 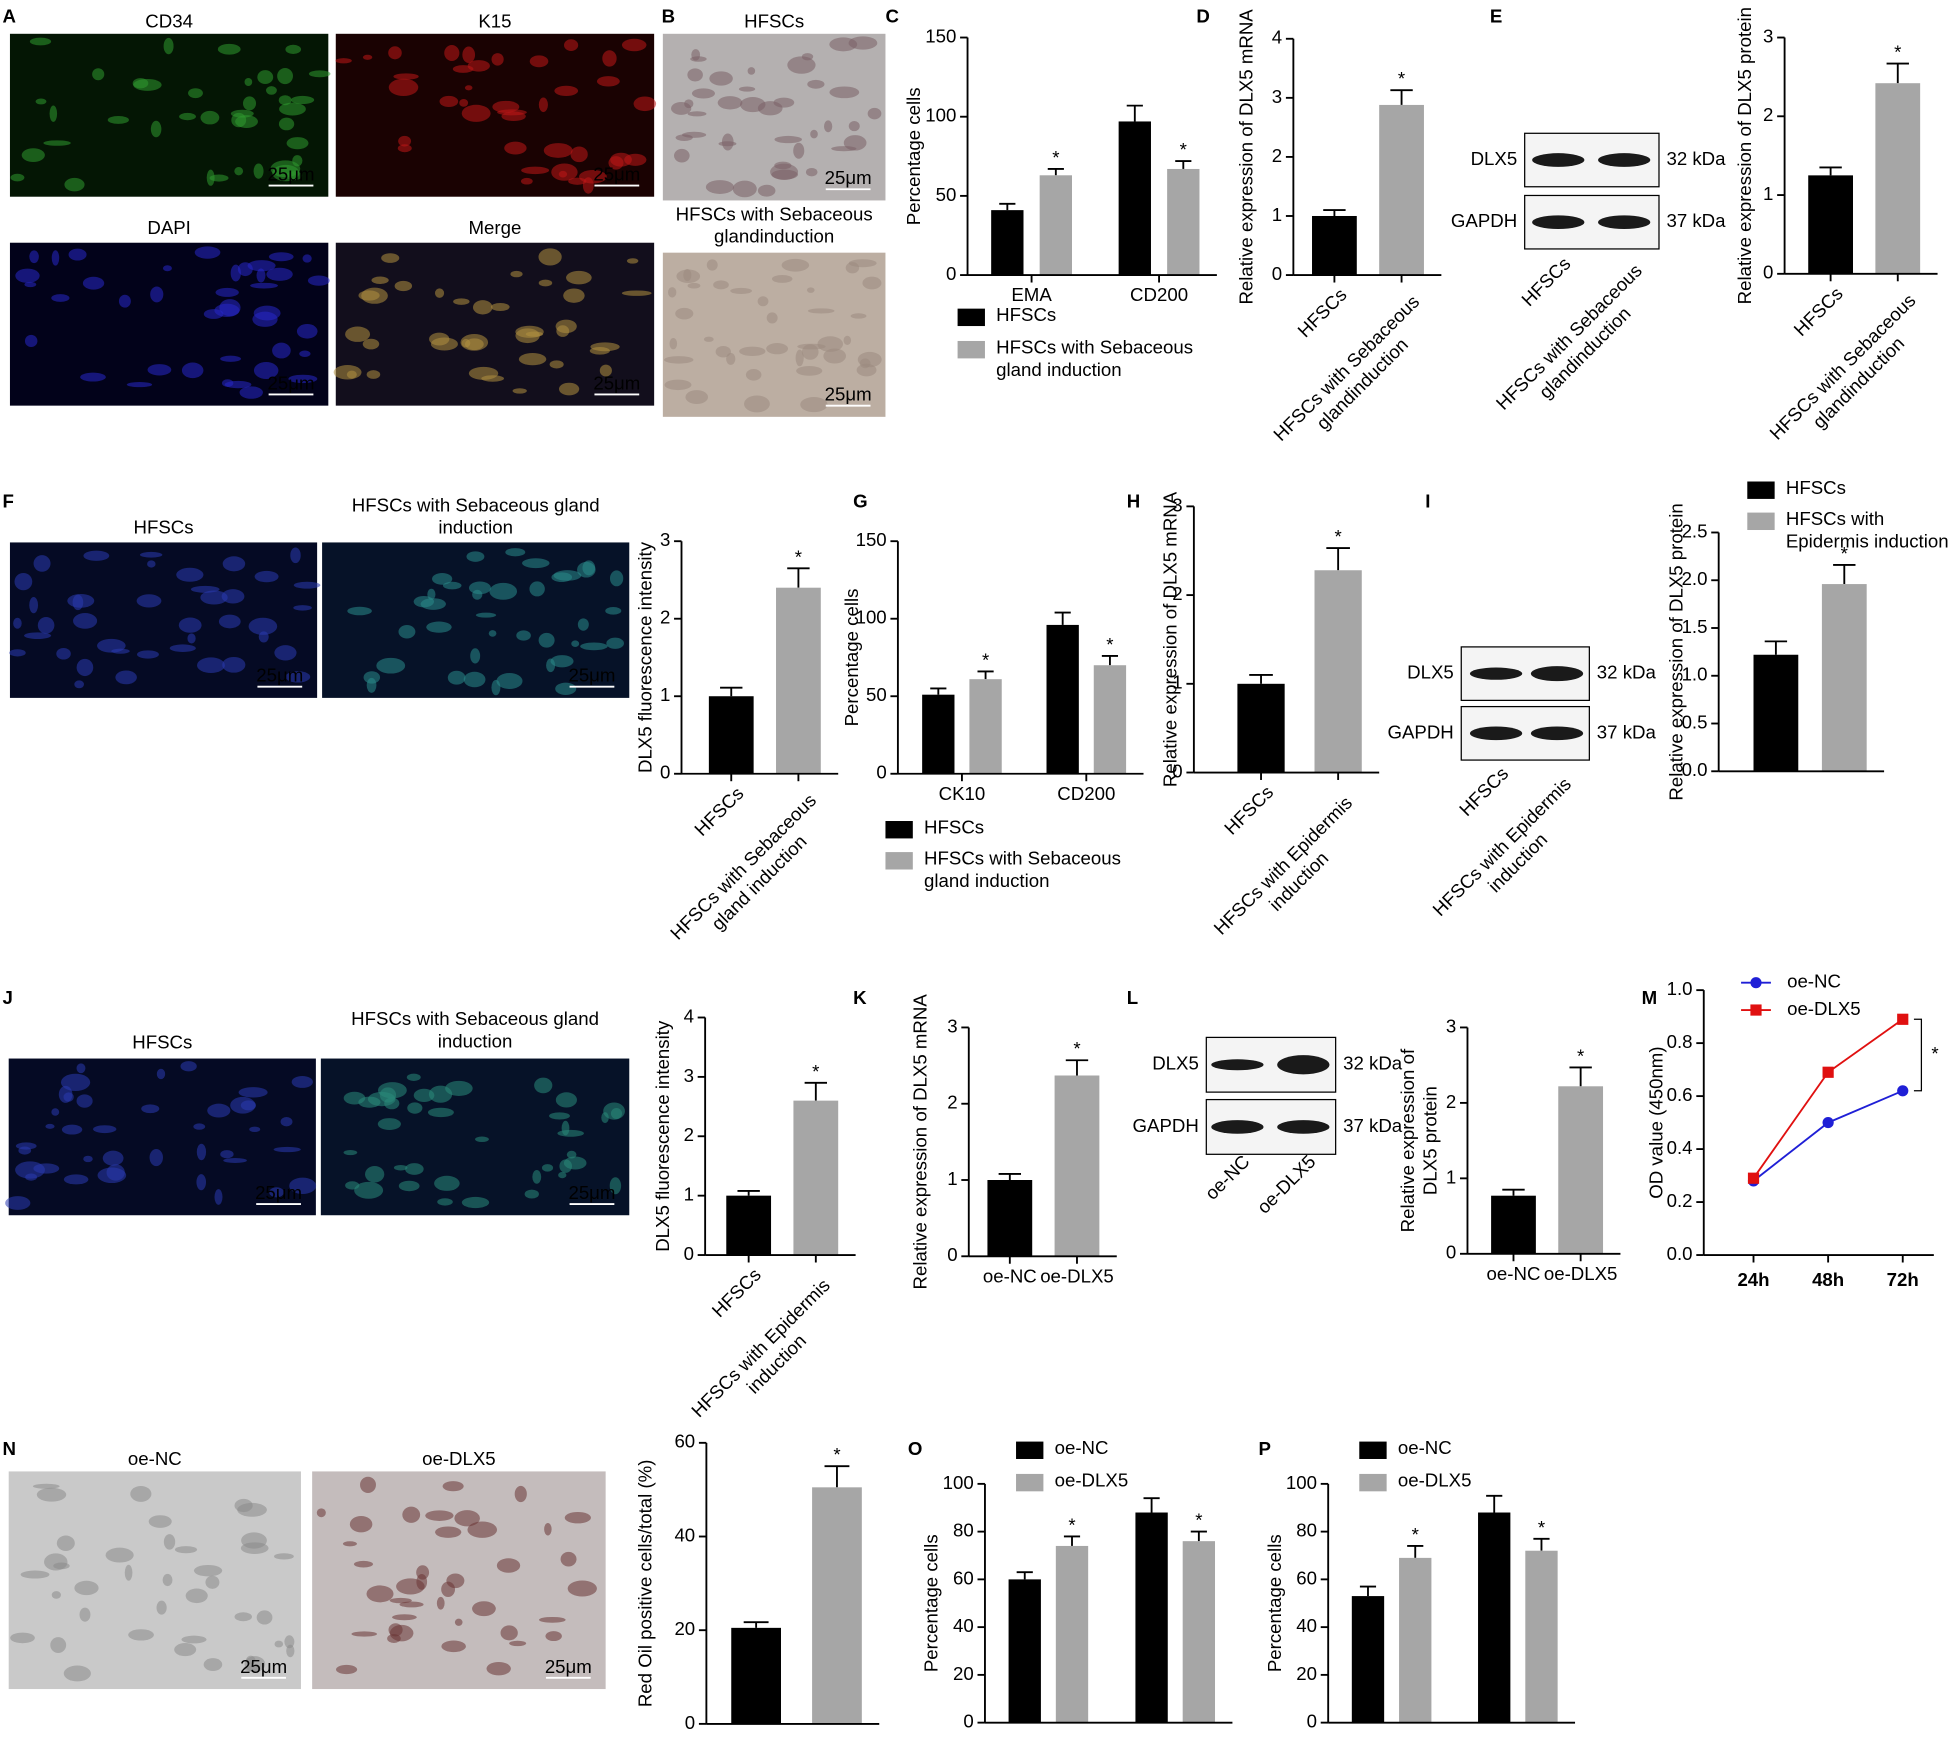 What do you see at coordinates (1306, 1673) in the screenshot?
I see `y-tick-label: 20` at bounding box center [1306, 1673].